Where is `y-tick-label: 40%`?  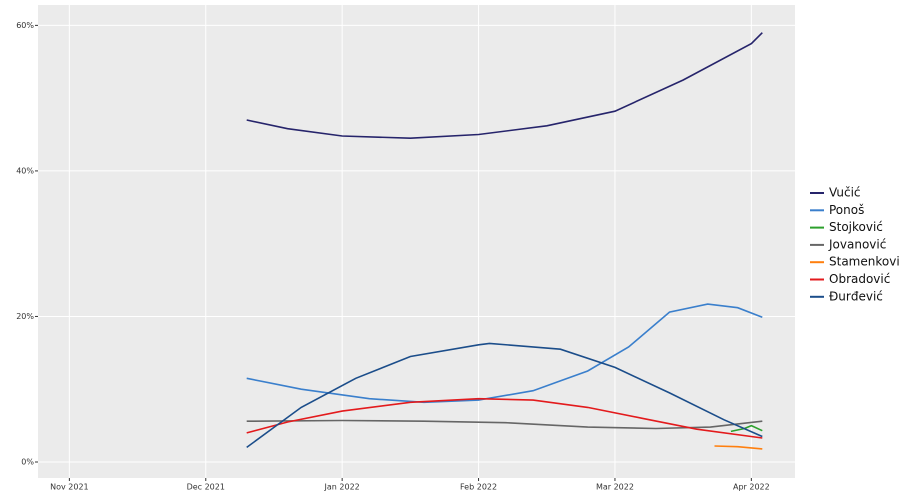 y-tick-label: 40% is located at coordinates (25, 170).